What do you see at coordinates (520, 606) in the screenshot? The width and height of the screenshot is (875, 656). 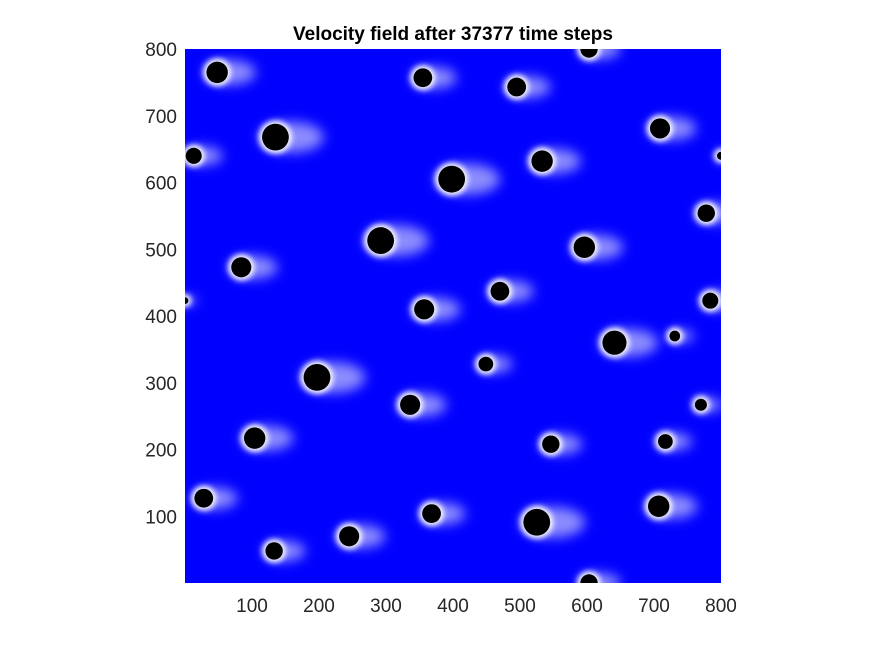 I see `x-tick-label: 500` at bounding box center [520, 606].